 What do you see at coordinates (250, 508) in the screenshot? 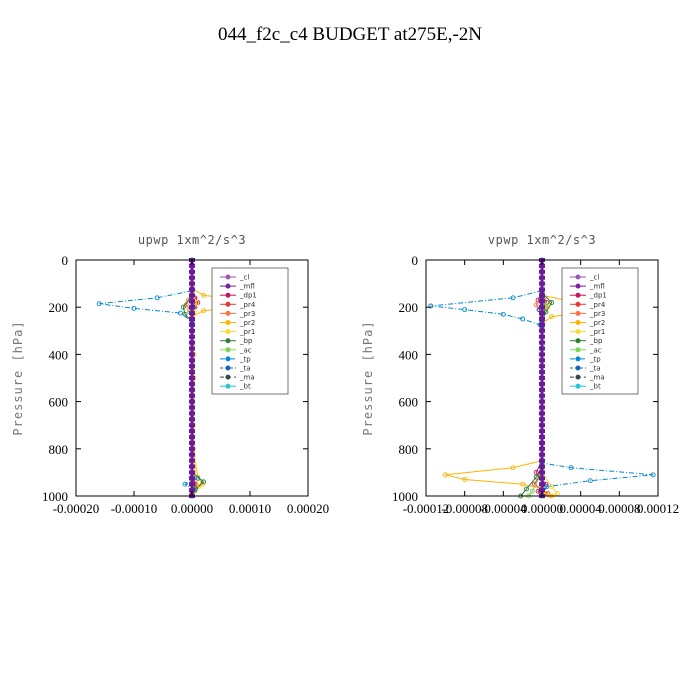
I see `x-tick-label: 0.00010` at bounding box center [250, 508].